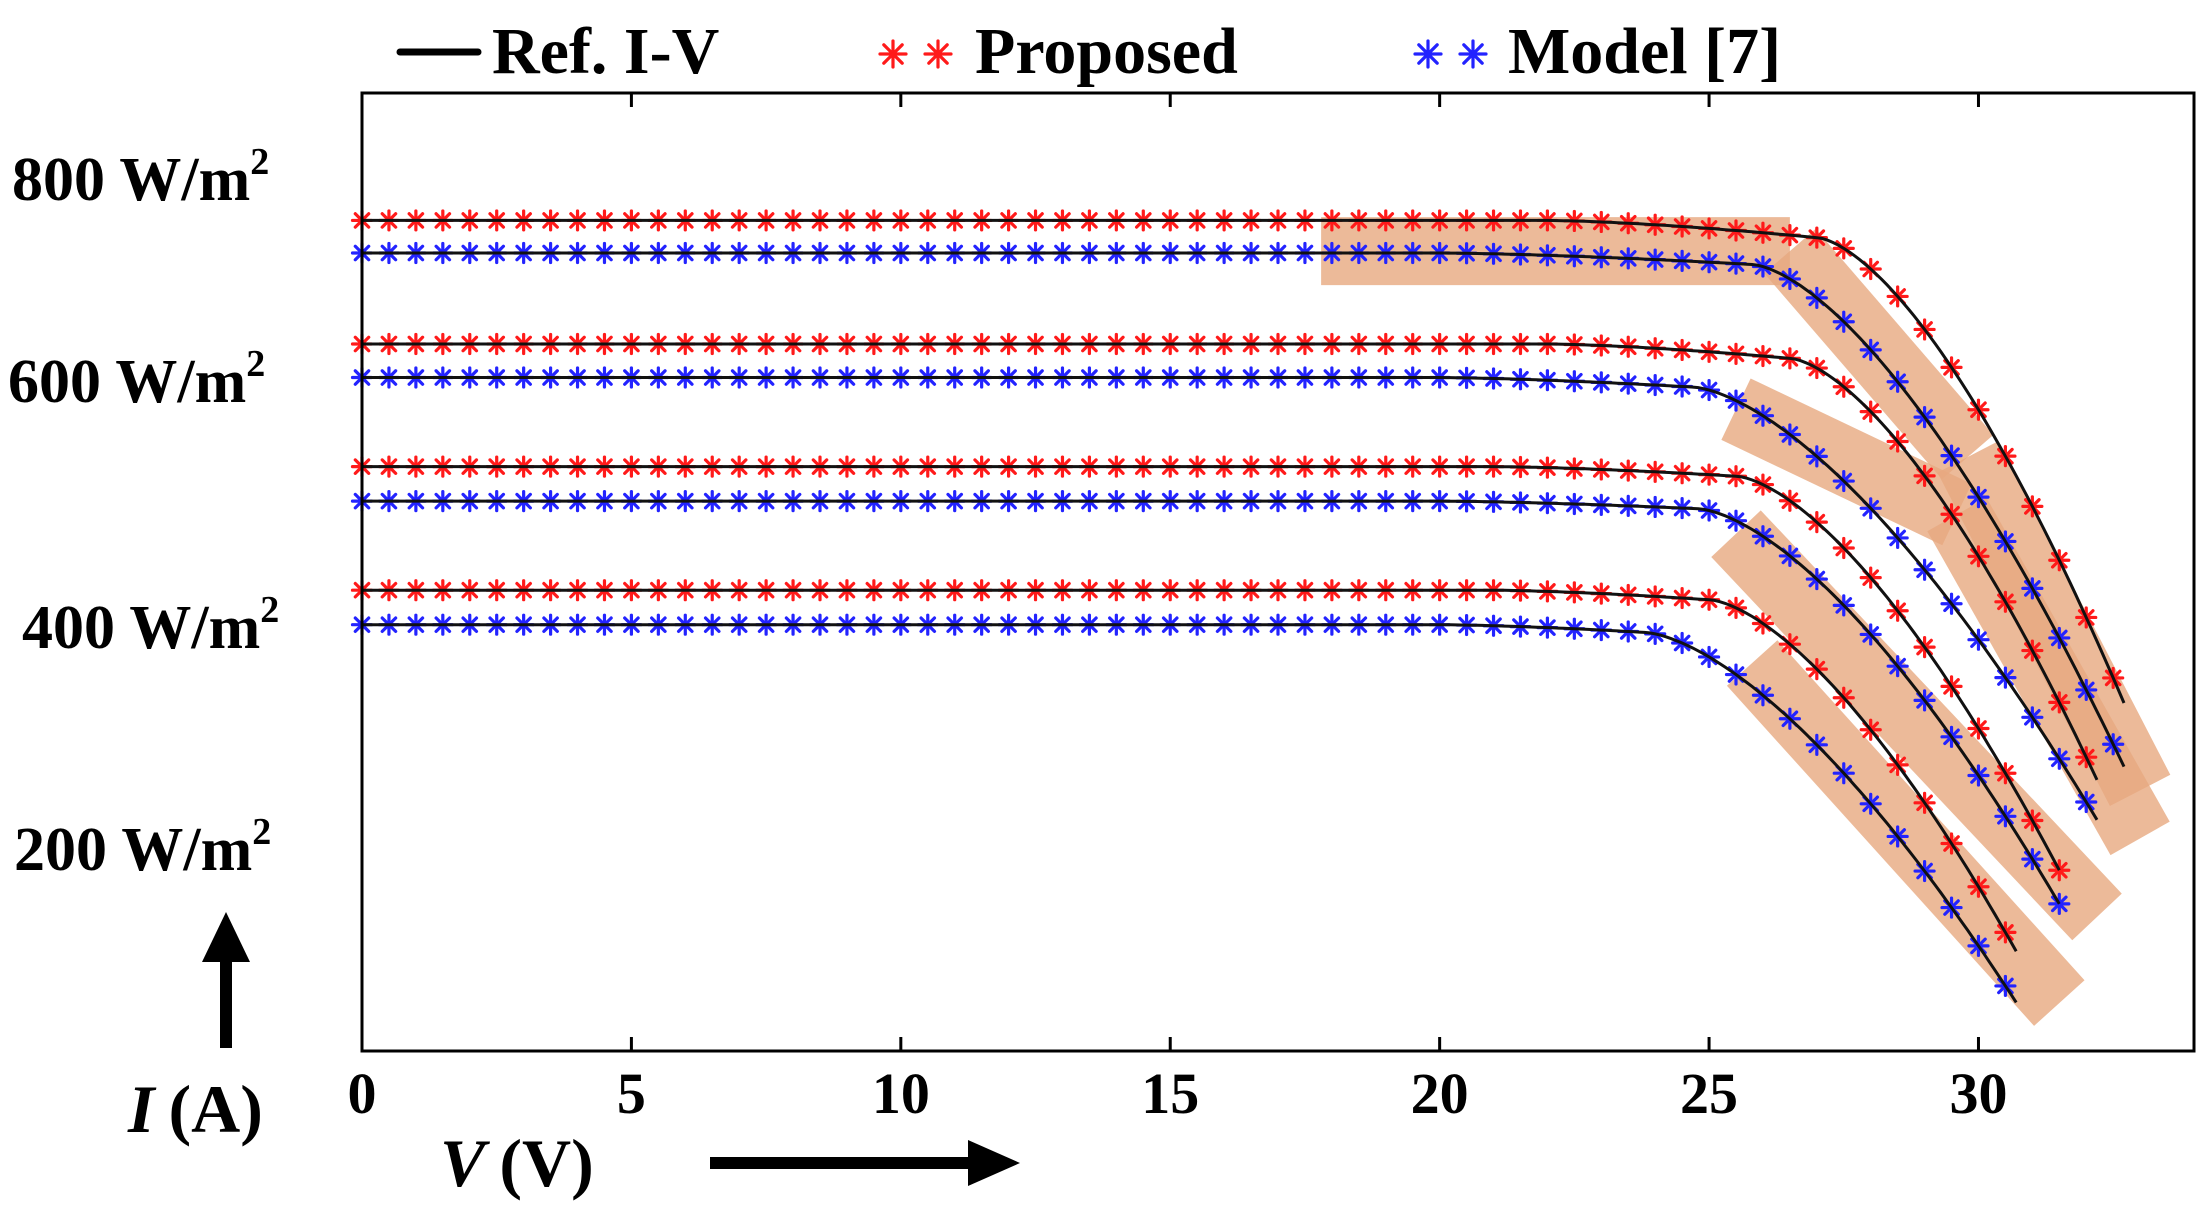 The height and width of the screenshot is (1218, 2205). I want to click on x-tick-label: 15, so click(1170, 1093).